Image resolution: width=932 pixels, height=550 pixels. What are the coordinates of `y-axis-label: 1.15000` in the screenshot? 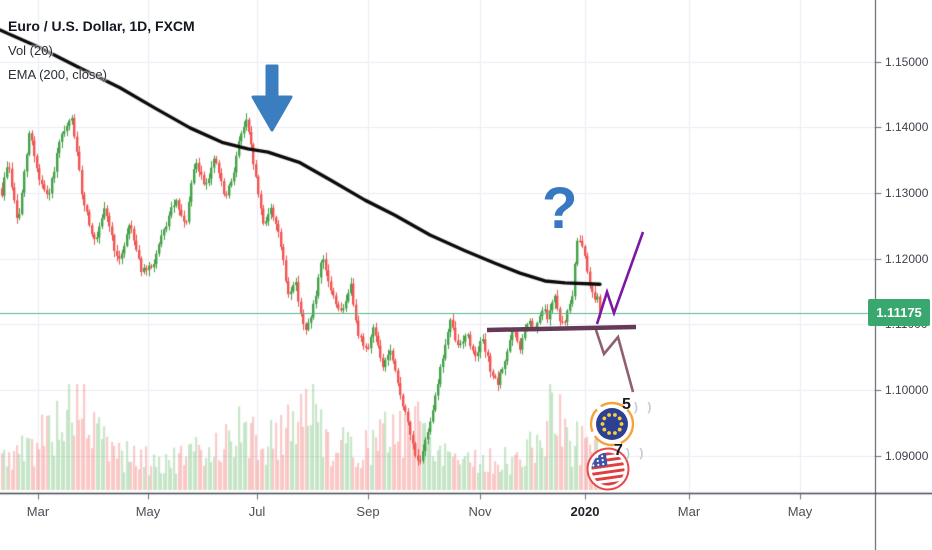 It's located at (907, 61).